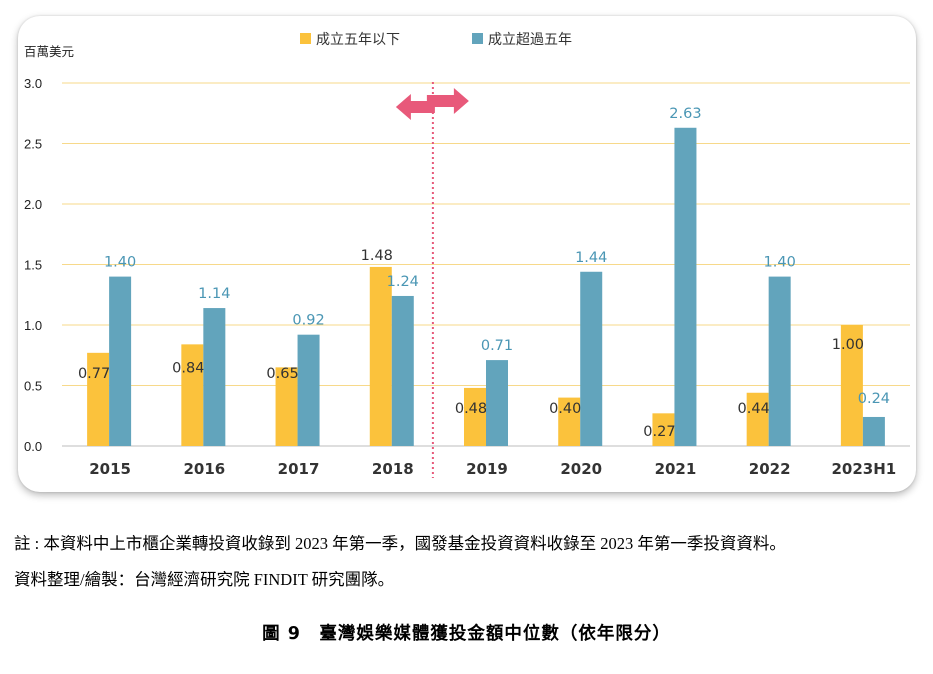  What do you see at coordinates (33, 83) in the screenshot?
I see `y-tick-label: 3.0` at bounding box center [33, 83].